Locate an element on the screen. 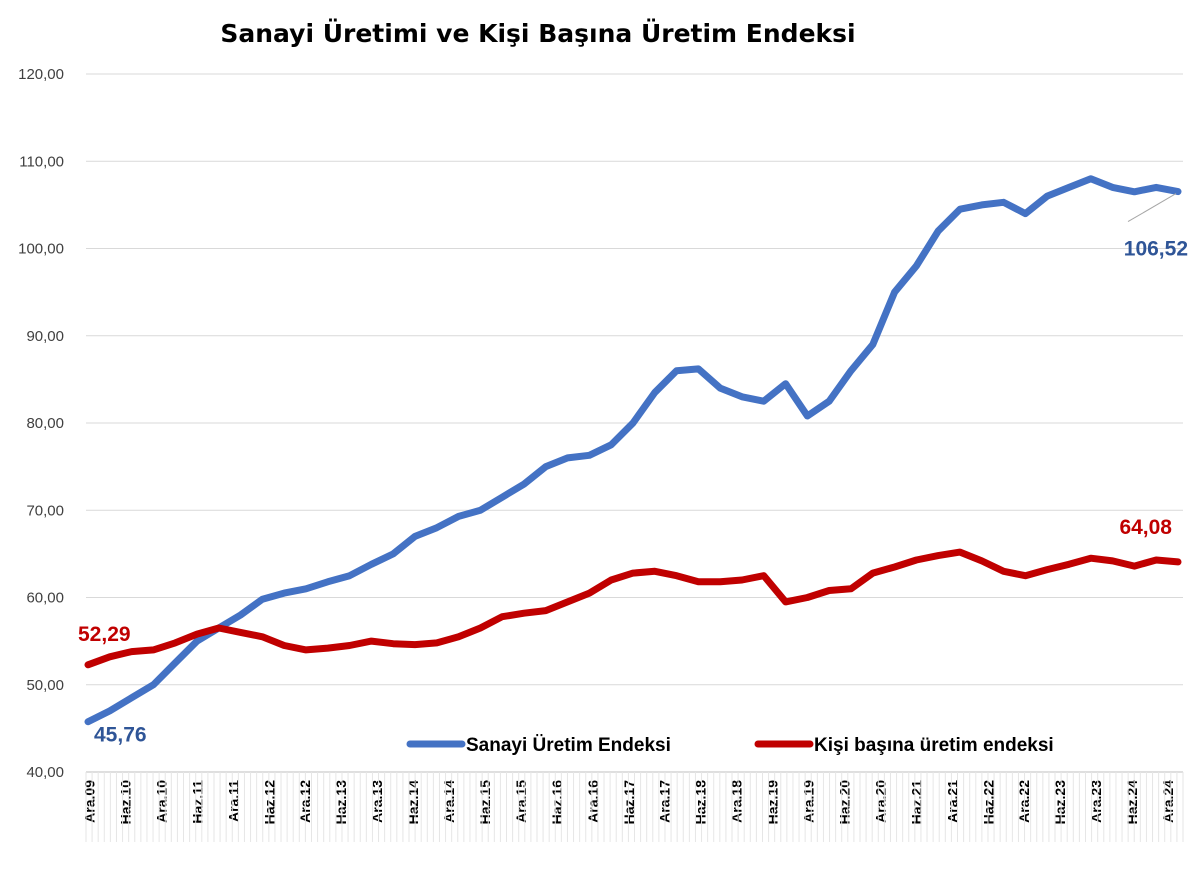  y-tick-label: 80,00 is located at coordinates (45, 423).